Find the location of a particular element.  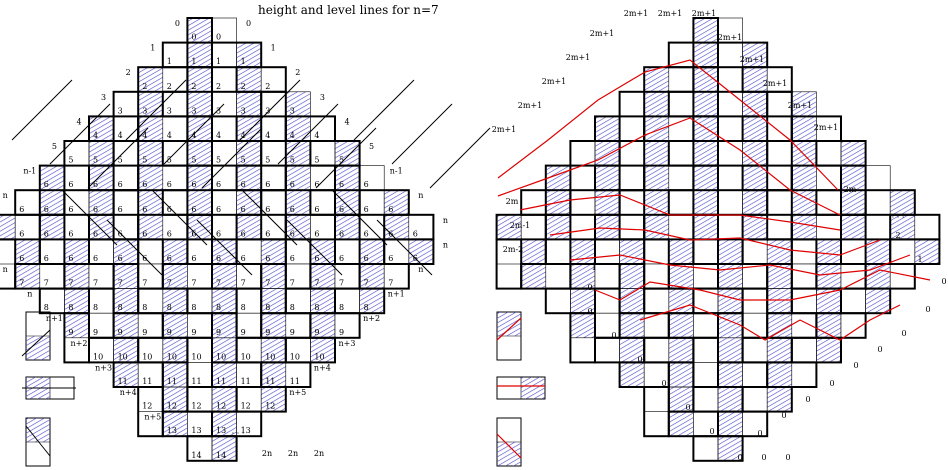

height-number: 3 is located at coordinates (267, 110).